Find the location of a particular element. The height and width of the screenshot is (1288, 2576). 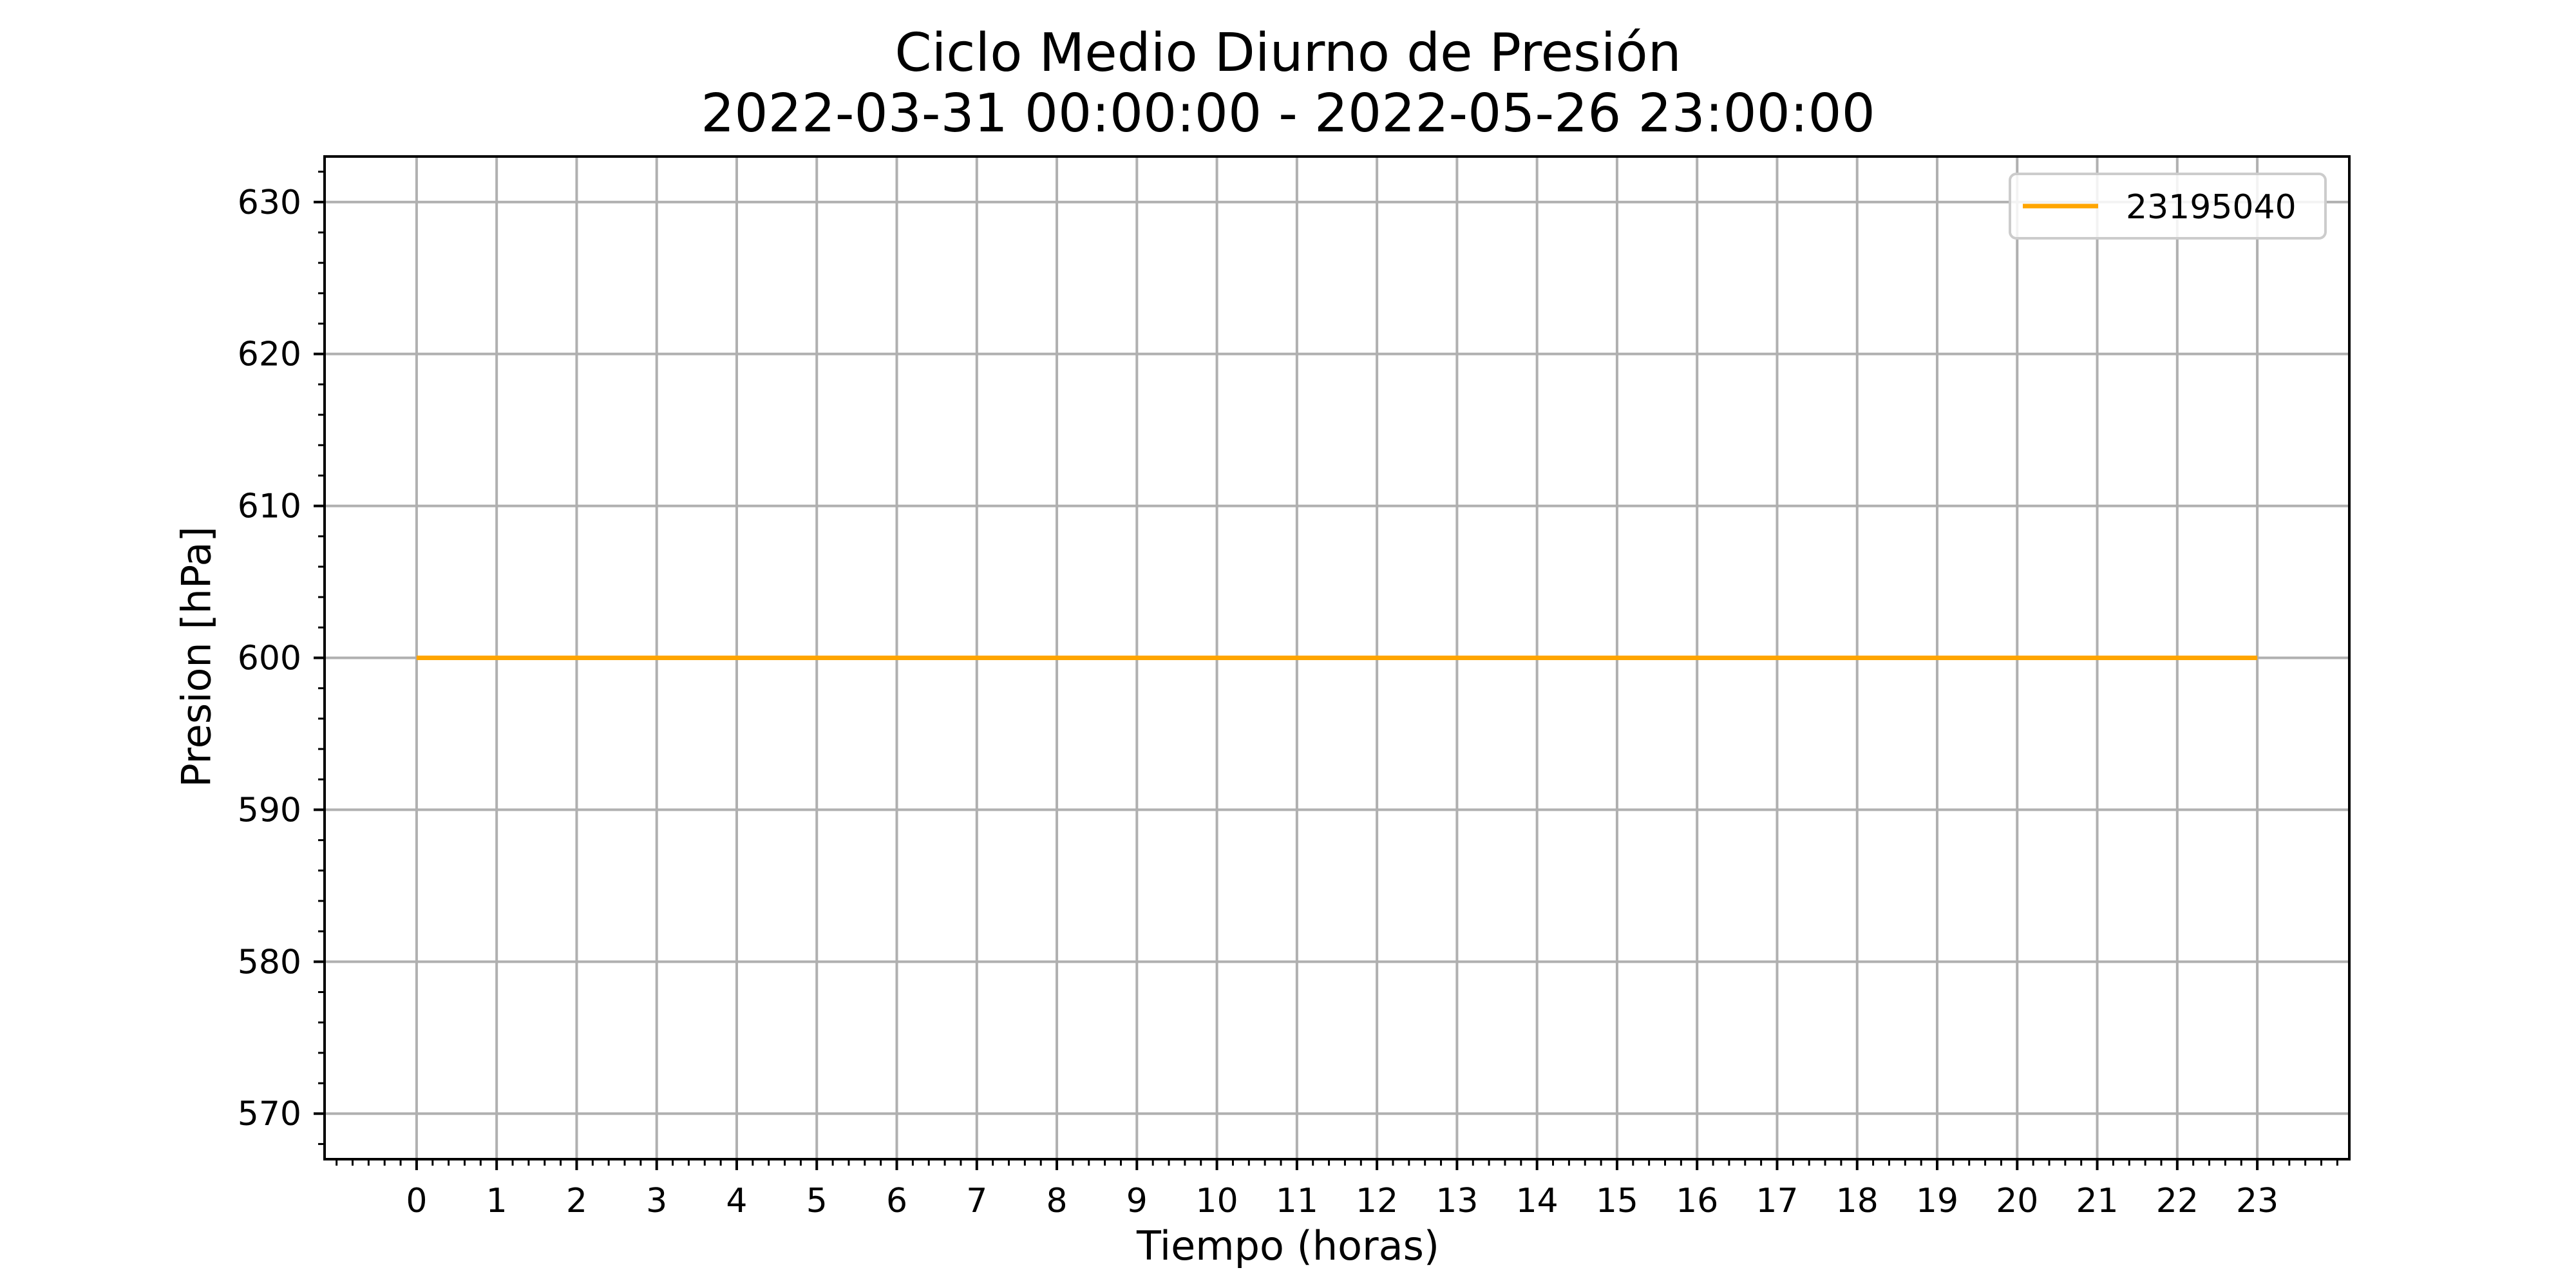

y-tick-label: 600 is located at coordinates (269, 658).